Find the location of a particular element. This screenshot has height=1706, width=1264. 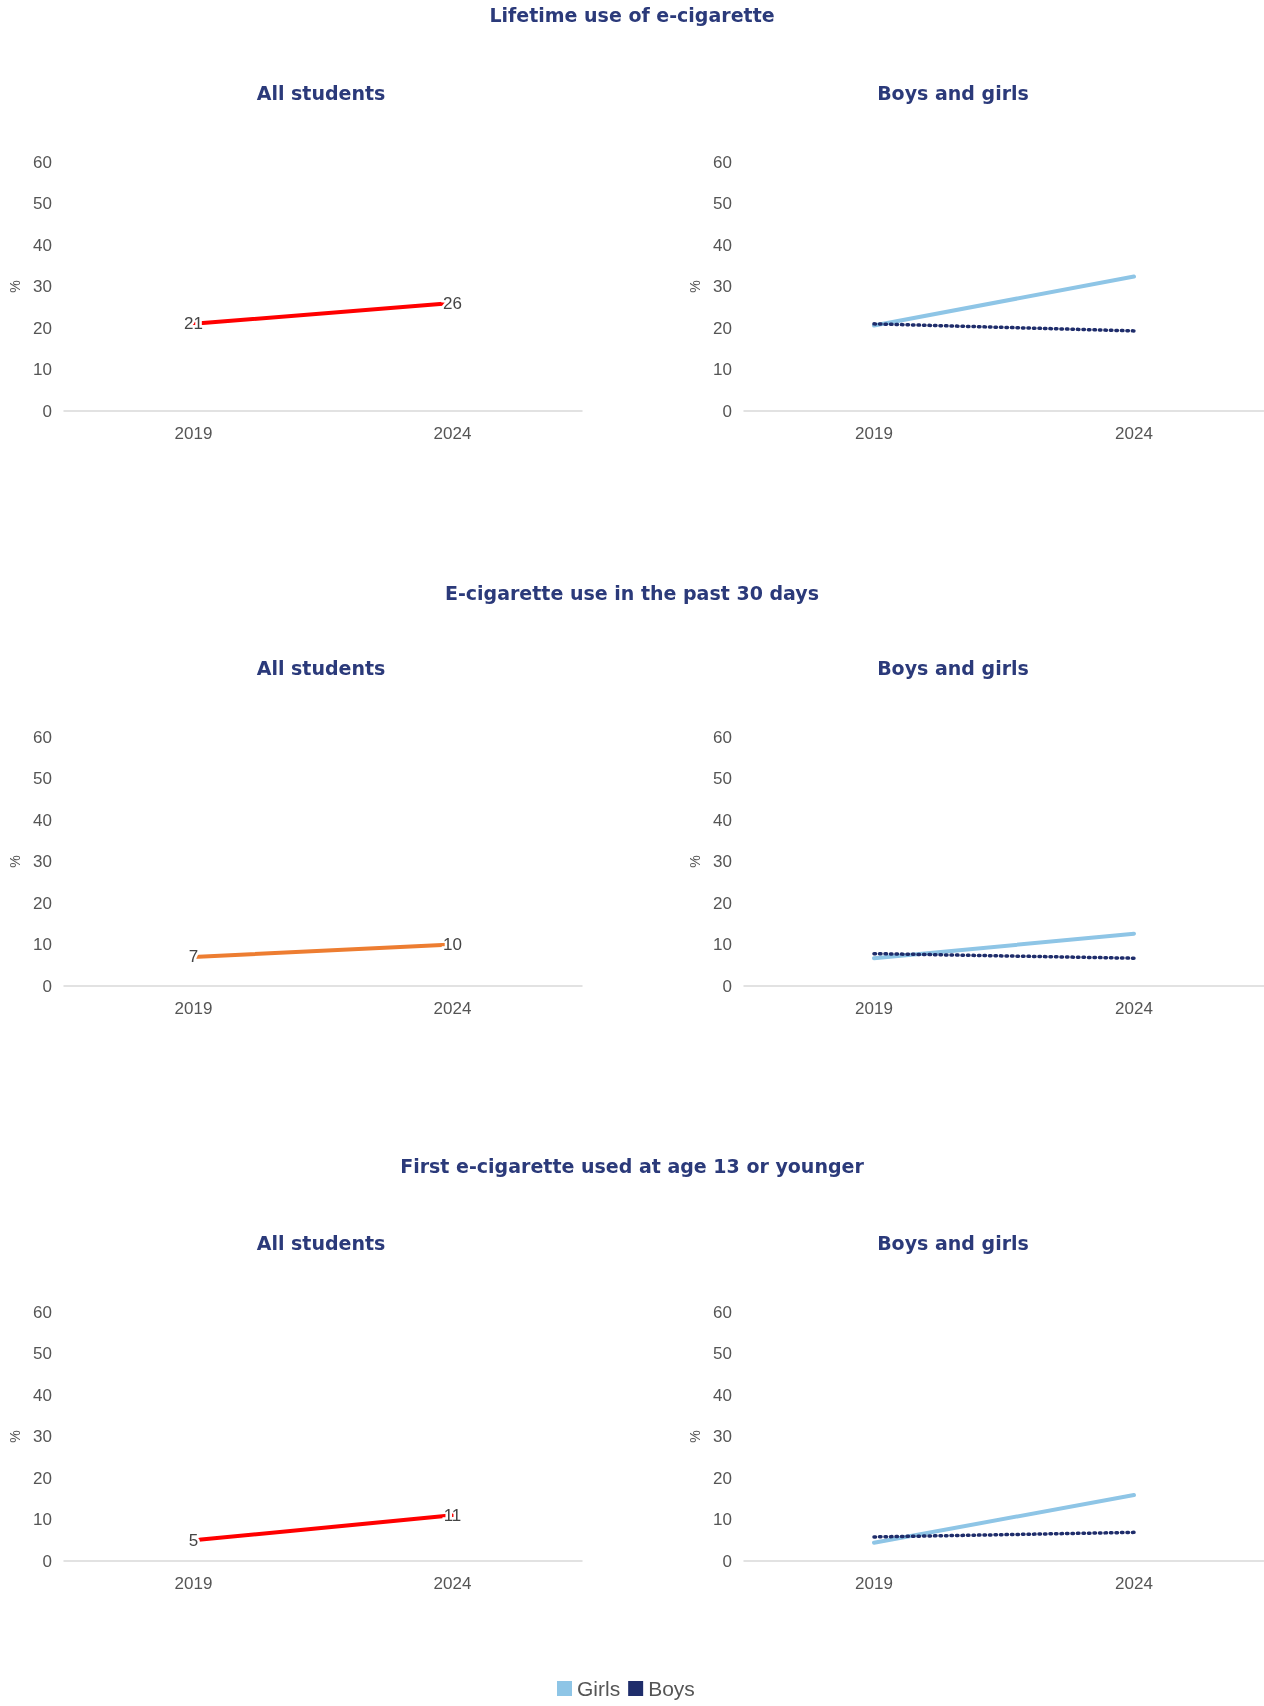

legend-label: Girls is located at coordinates (599, 1688).